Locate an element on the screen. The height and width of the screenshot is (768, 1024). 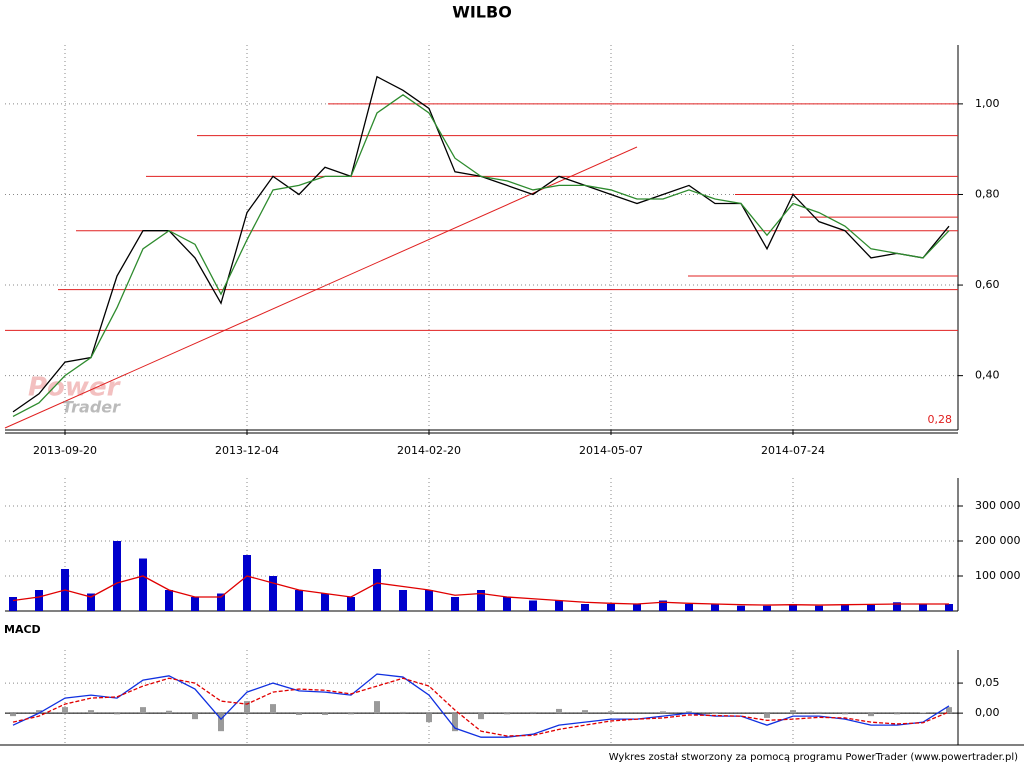
panel-title: MACD is located at coordinates (22, 629).